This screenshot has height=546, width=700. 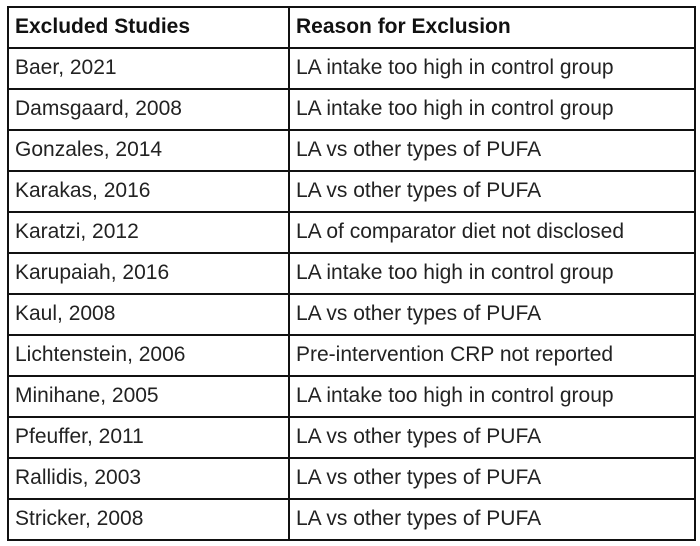 What do you see at coordinates (148, 519) in the screenshot?
I see `study-cell: Stricker, 2008` at bounding box center [148, 519].